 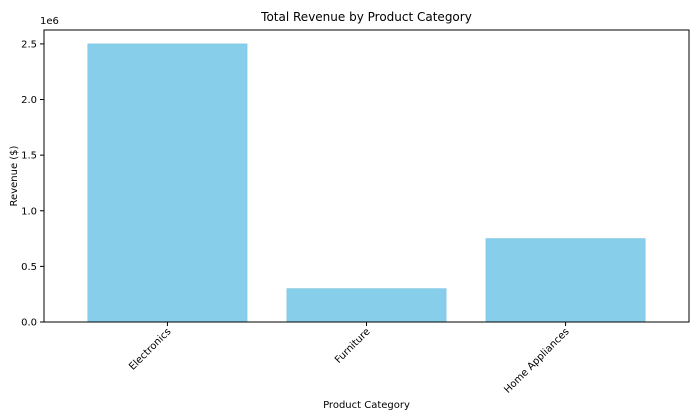 What do you see at coordinates (29, 100) in the screenshot?
I see `y-tick-label: 2.0` at bounding box center [29, 100].